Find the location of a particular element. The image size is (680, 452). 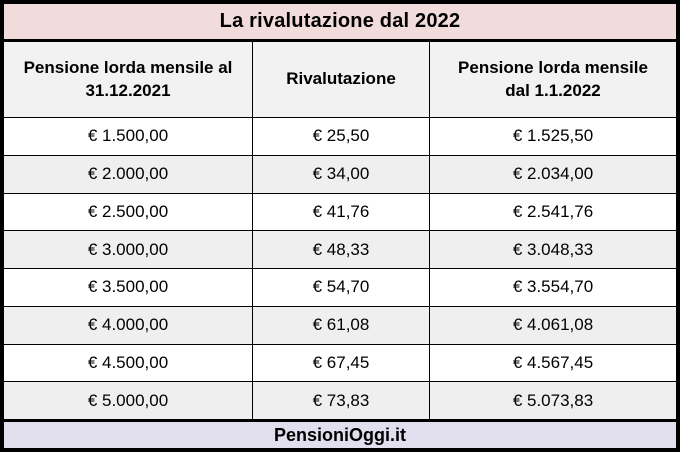

brand-text: PensioniOggi.it is located at coordinates (339, 434).